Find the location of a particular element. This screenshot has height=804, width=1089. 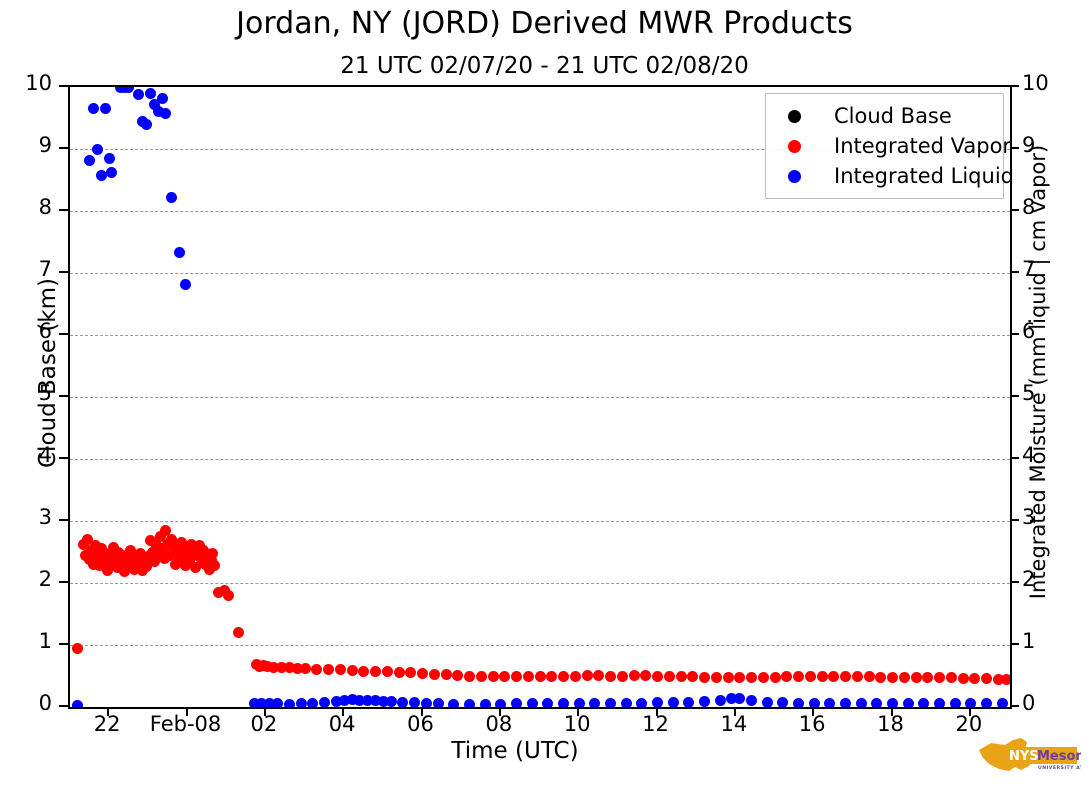

y-tick-label-left: 10 is located at coordinates (38, 83).